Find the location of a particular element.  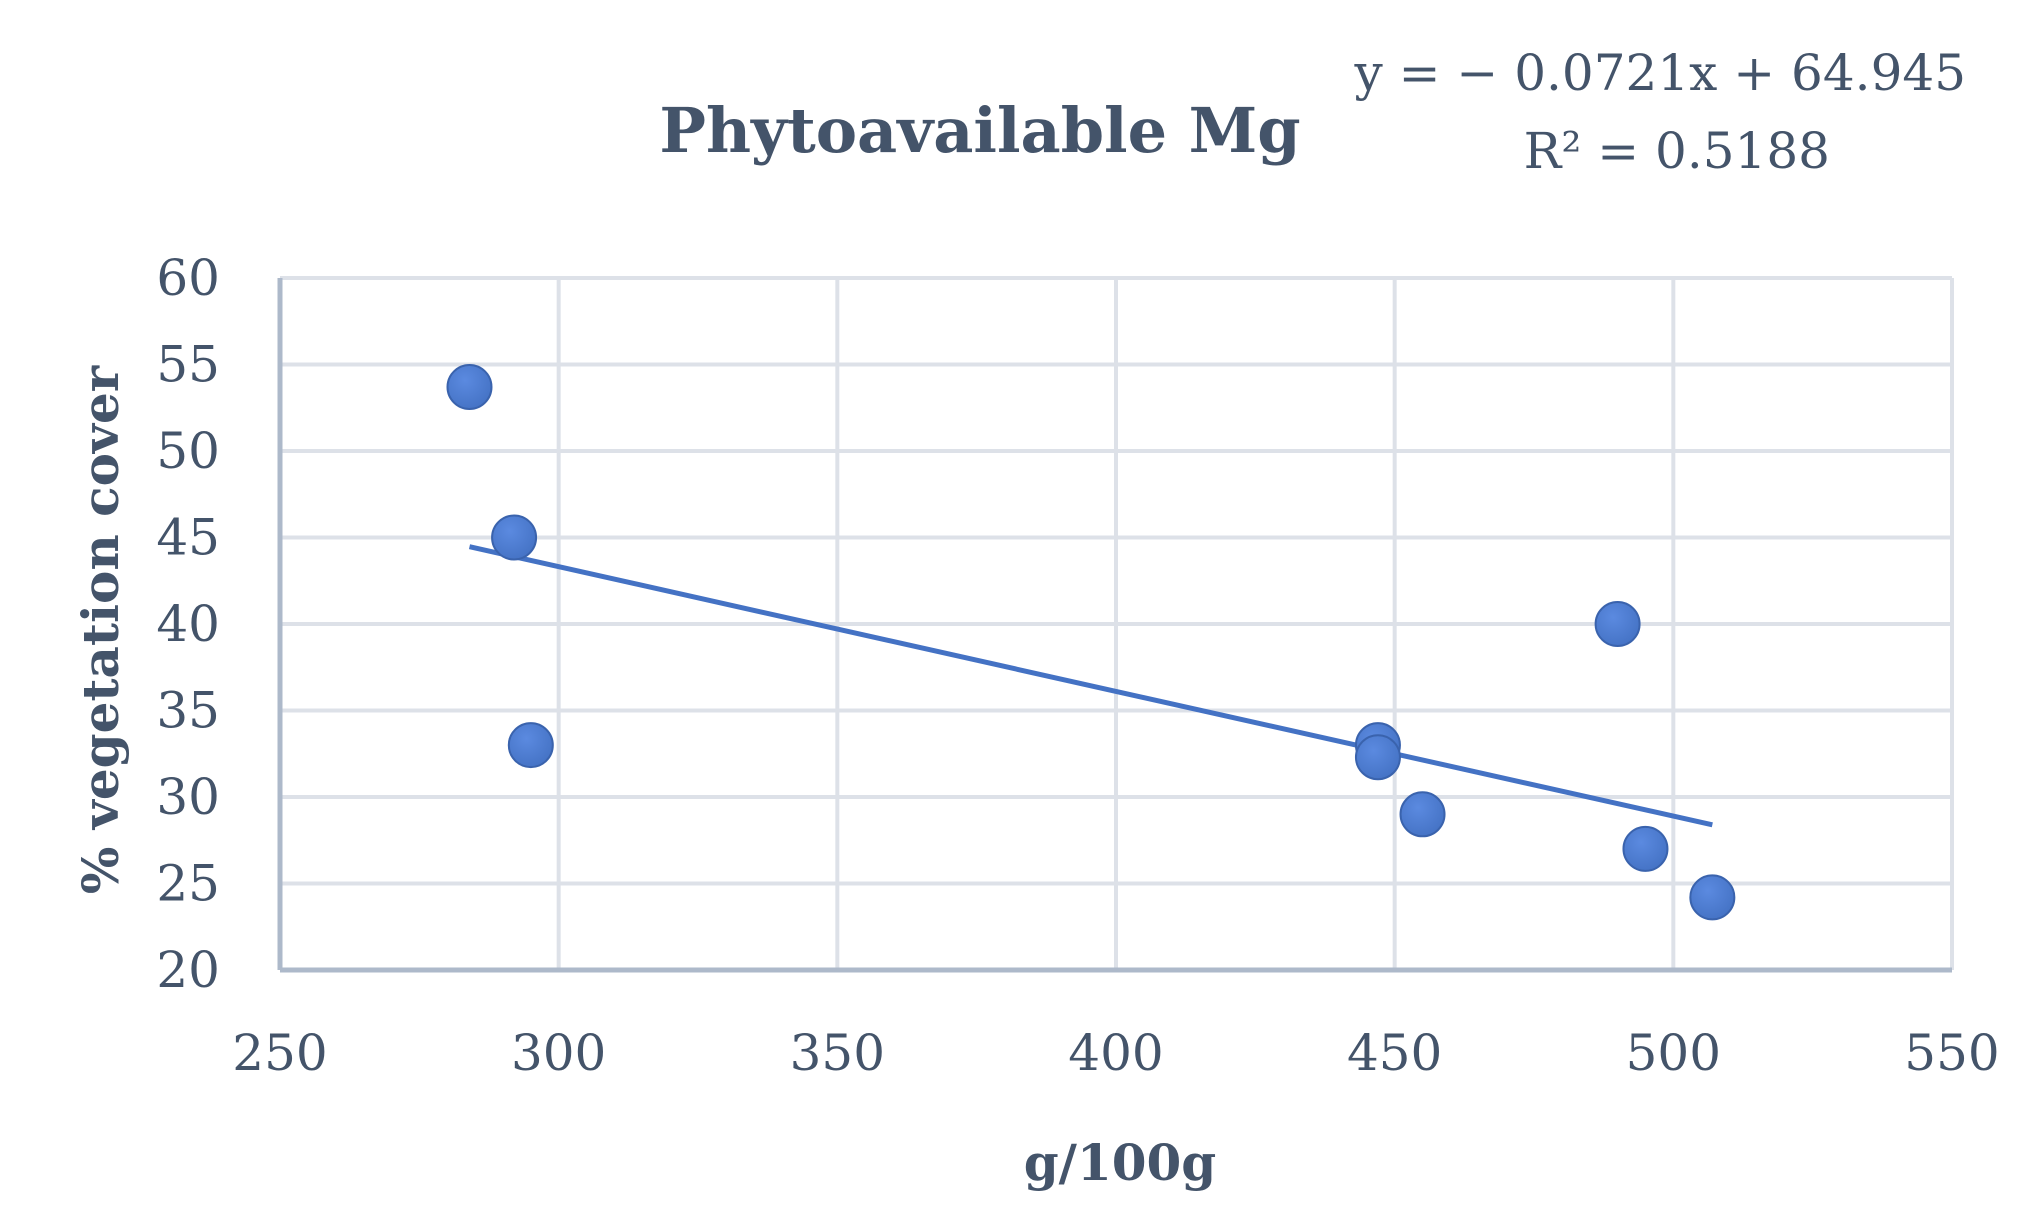

y-tick-label: 55 is located at coordinates (188, 365).